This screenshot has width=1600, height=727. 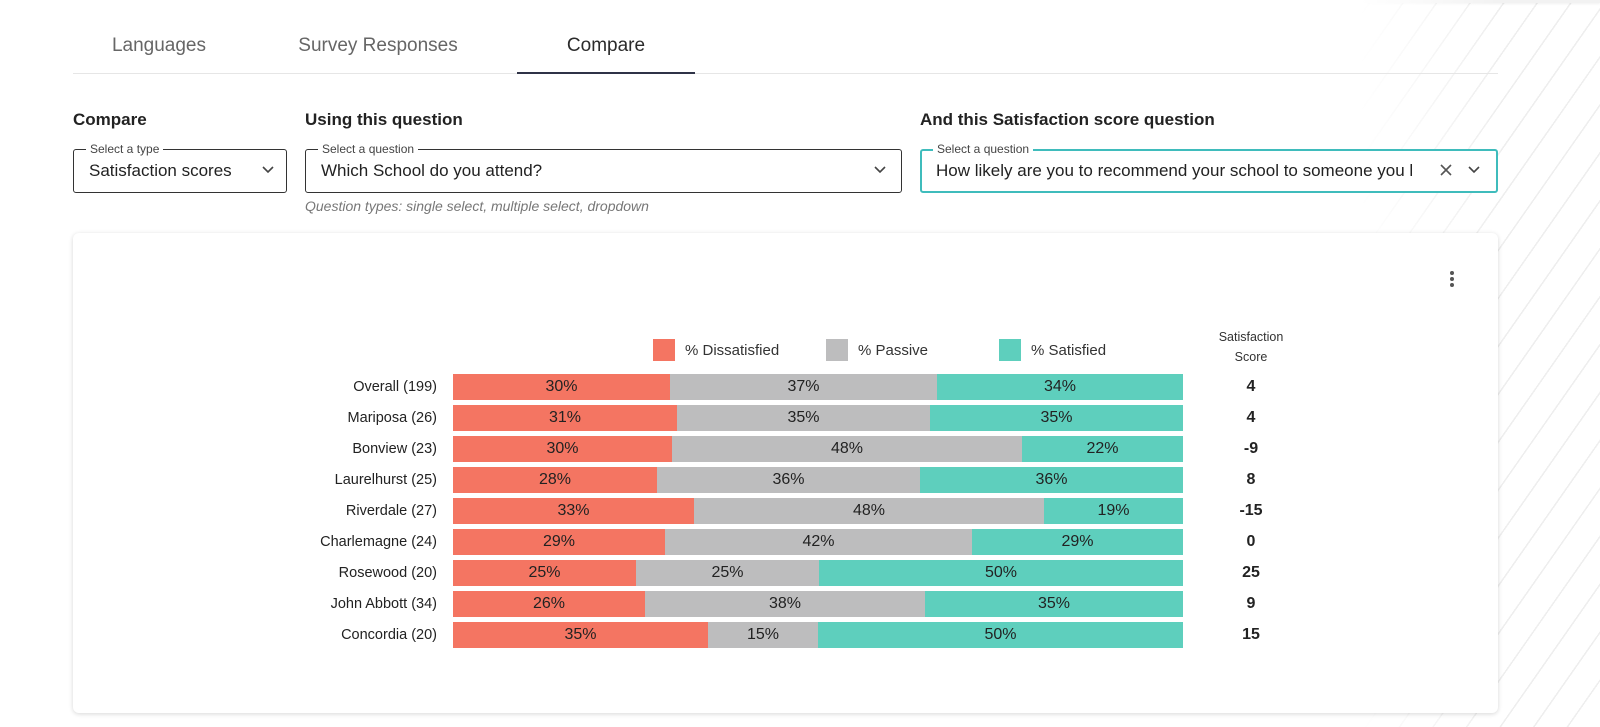 I want to click on score-header: Satisfaction Score, so click(x=1251, y=347).